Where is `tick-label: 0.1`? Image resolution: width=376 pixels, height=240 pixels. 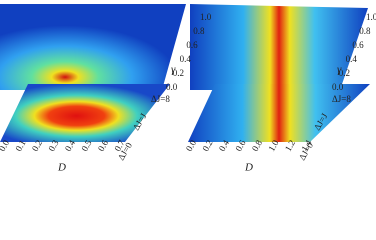
tick-label: 0.1 is located at coordinates (20, 145).